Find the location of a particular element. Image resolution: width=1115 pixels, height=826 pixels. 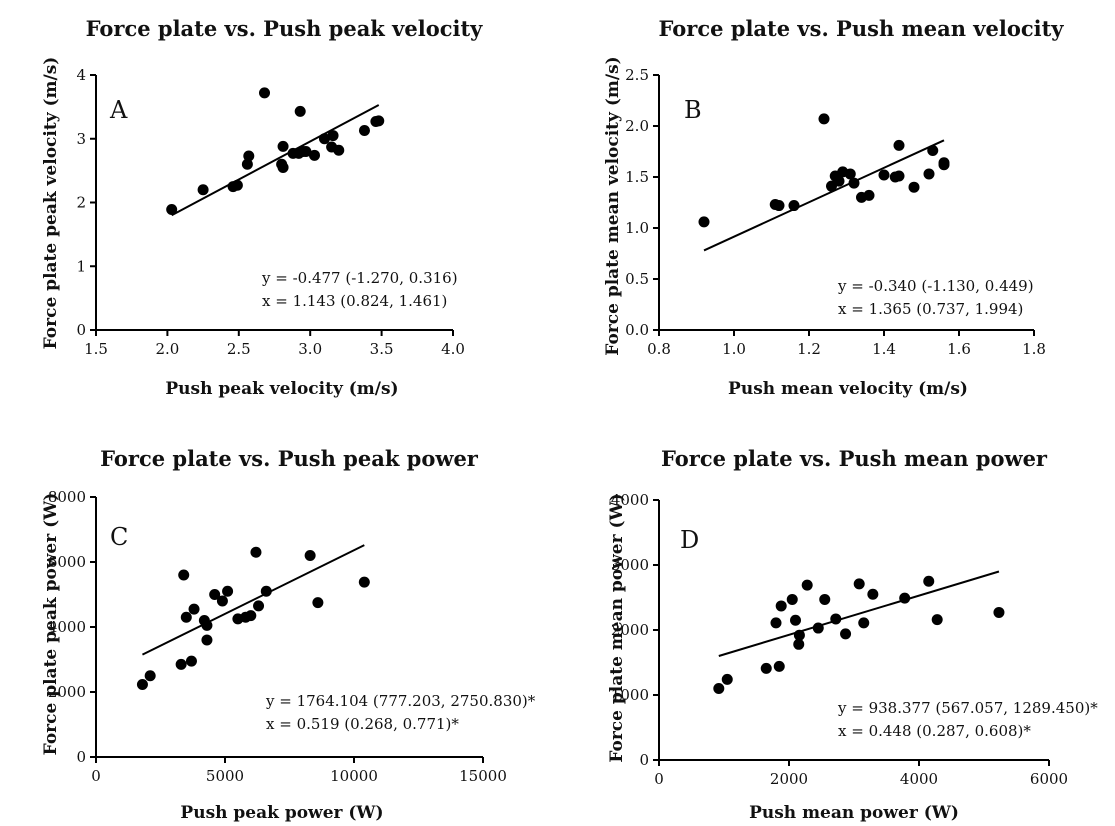

panel-d-x-tick-label: 4000 is located at coordinates (919, 779).